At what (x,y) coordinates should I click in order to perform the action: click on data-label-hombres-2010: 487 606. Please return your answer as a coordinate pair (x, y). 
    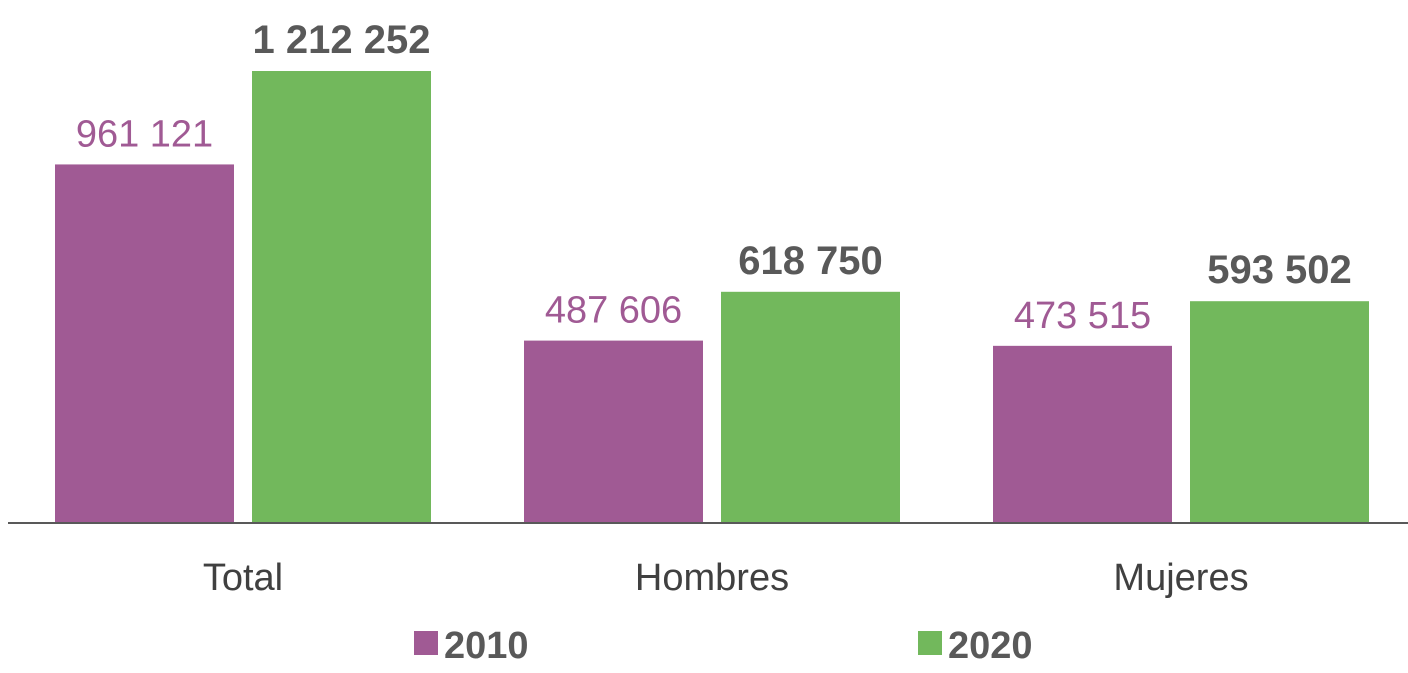
    Looking at the image, I should click on (613, 311).